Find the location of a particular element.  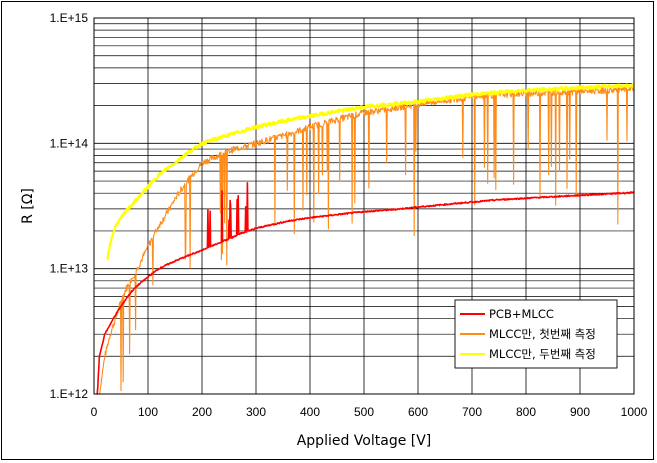

x-tick-labels: 0 100 200 300 400 500 600 700 800 900 1000 is located at coordinates (369, 412).